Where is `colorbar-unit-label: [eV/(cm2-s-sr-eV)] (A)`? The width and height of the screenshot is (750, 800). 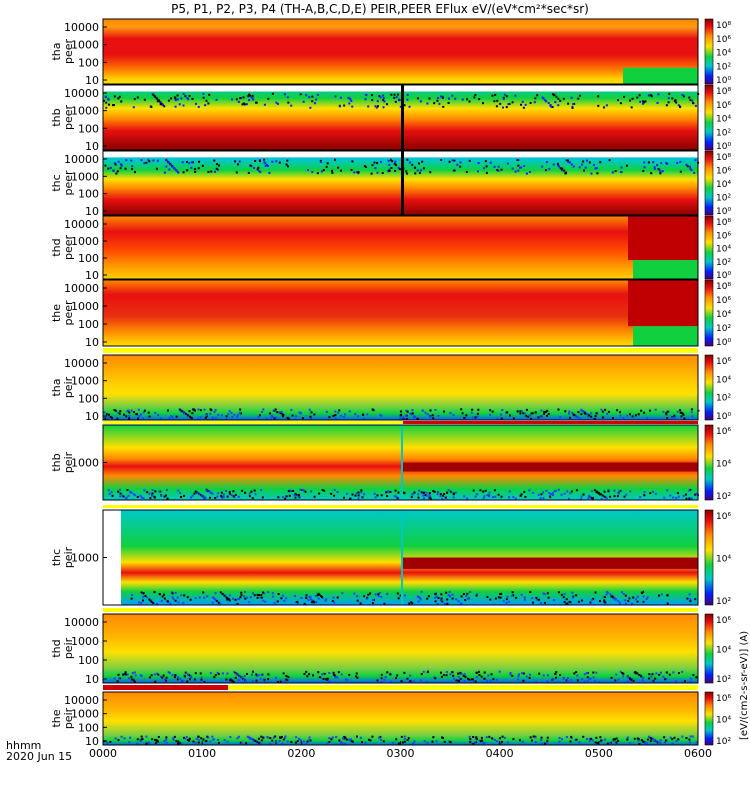 colorbar-unit-label: [eV/(cm2-s-sr-eV)] (A) is located at coordinates (744, 685).